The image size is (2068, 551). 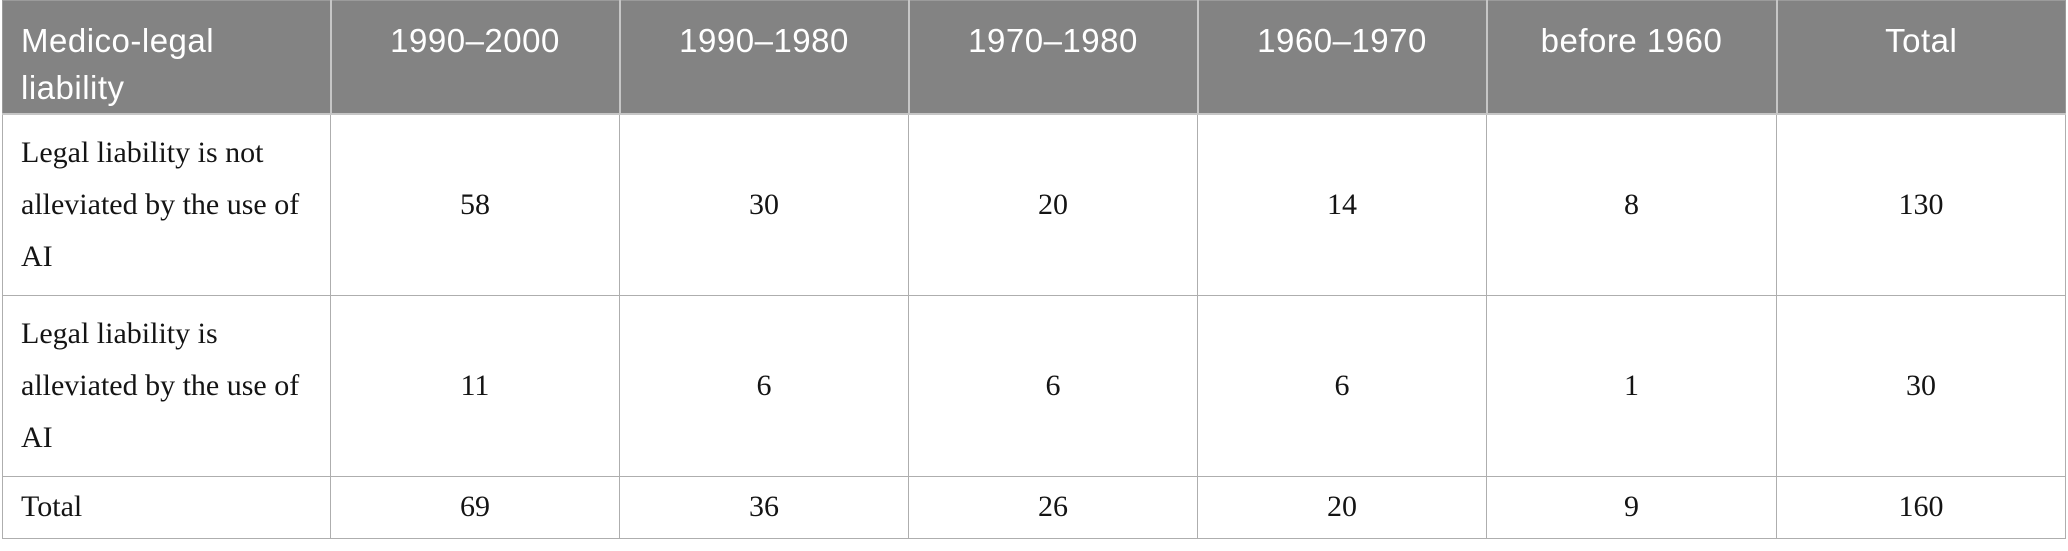 What do you see at coordinates (1631, 57) in the screenshot?
I see `column-header-before-1960: before 1960` at bounding box center [1631, 57].